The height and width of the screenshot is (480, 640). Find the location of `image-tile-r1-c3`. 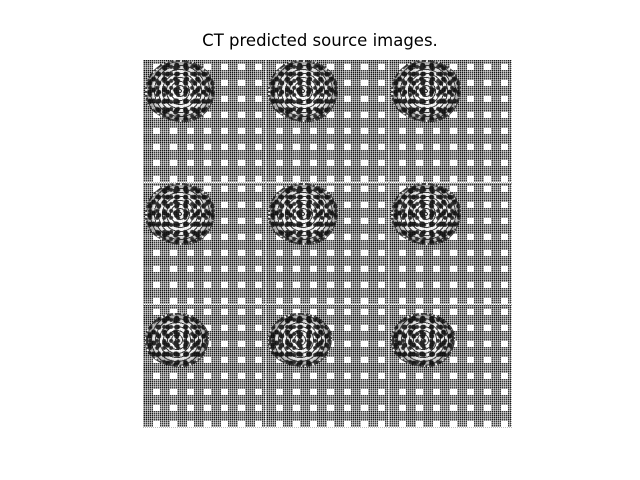

image-tile-r1-c3 is located at coordinates (450, 121).